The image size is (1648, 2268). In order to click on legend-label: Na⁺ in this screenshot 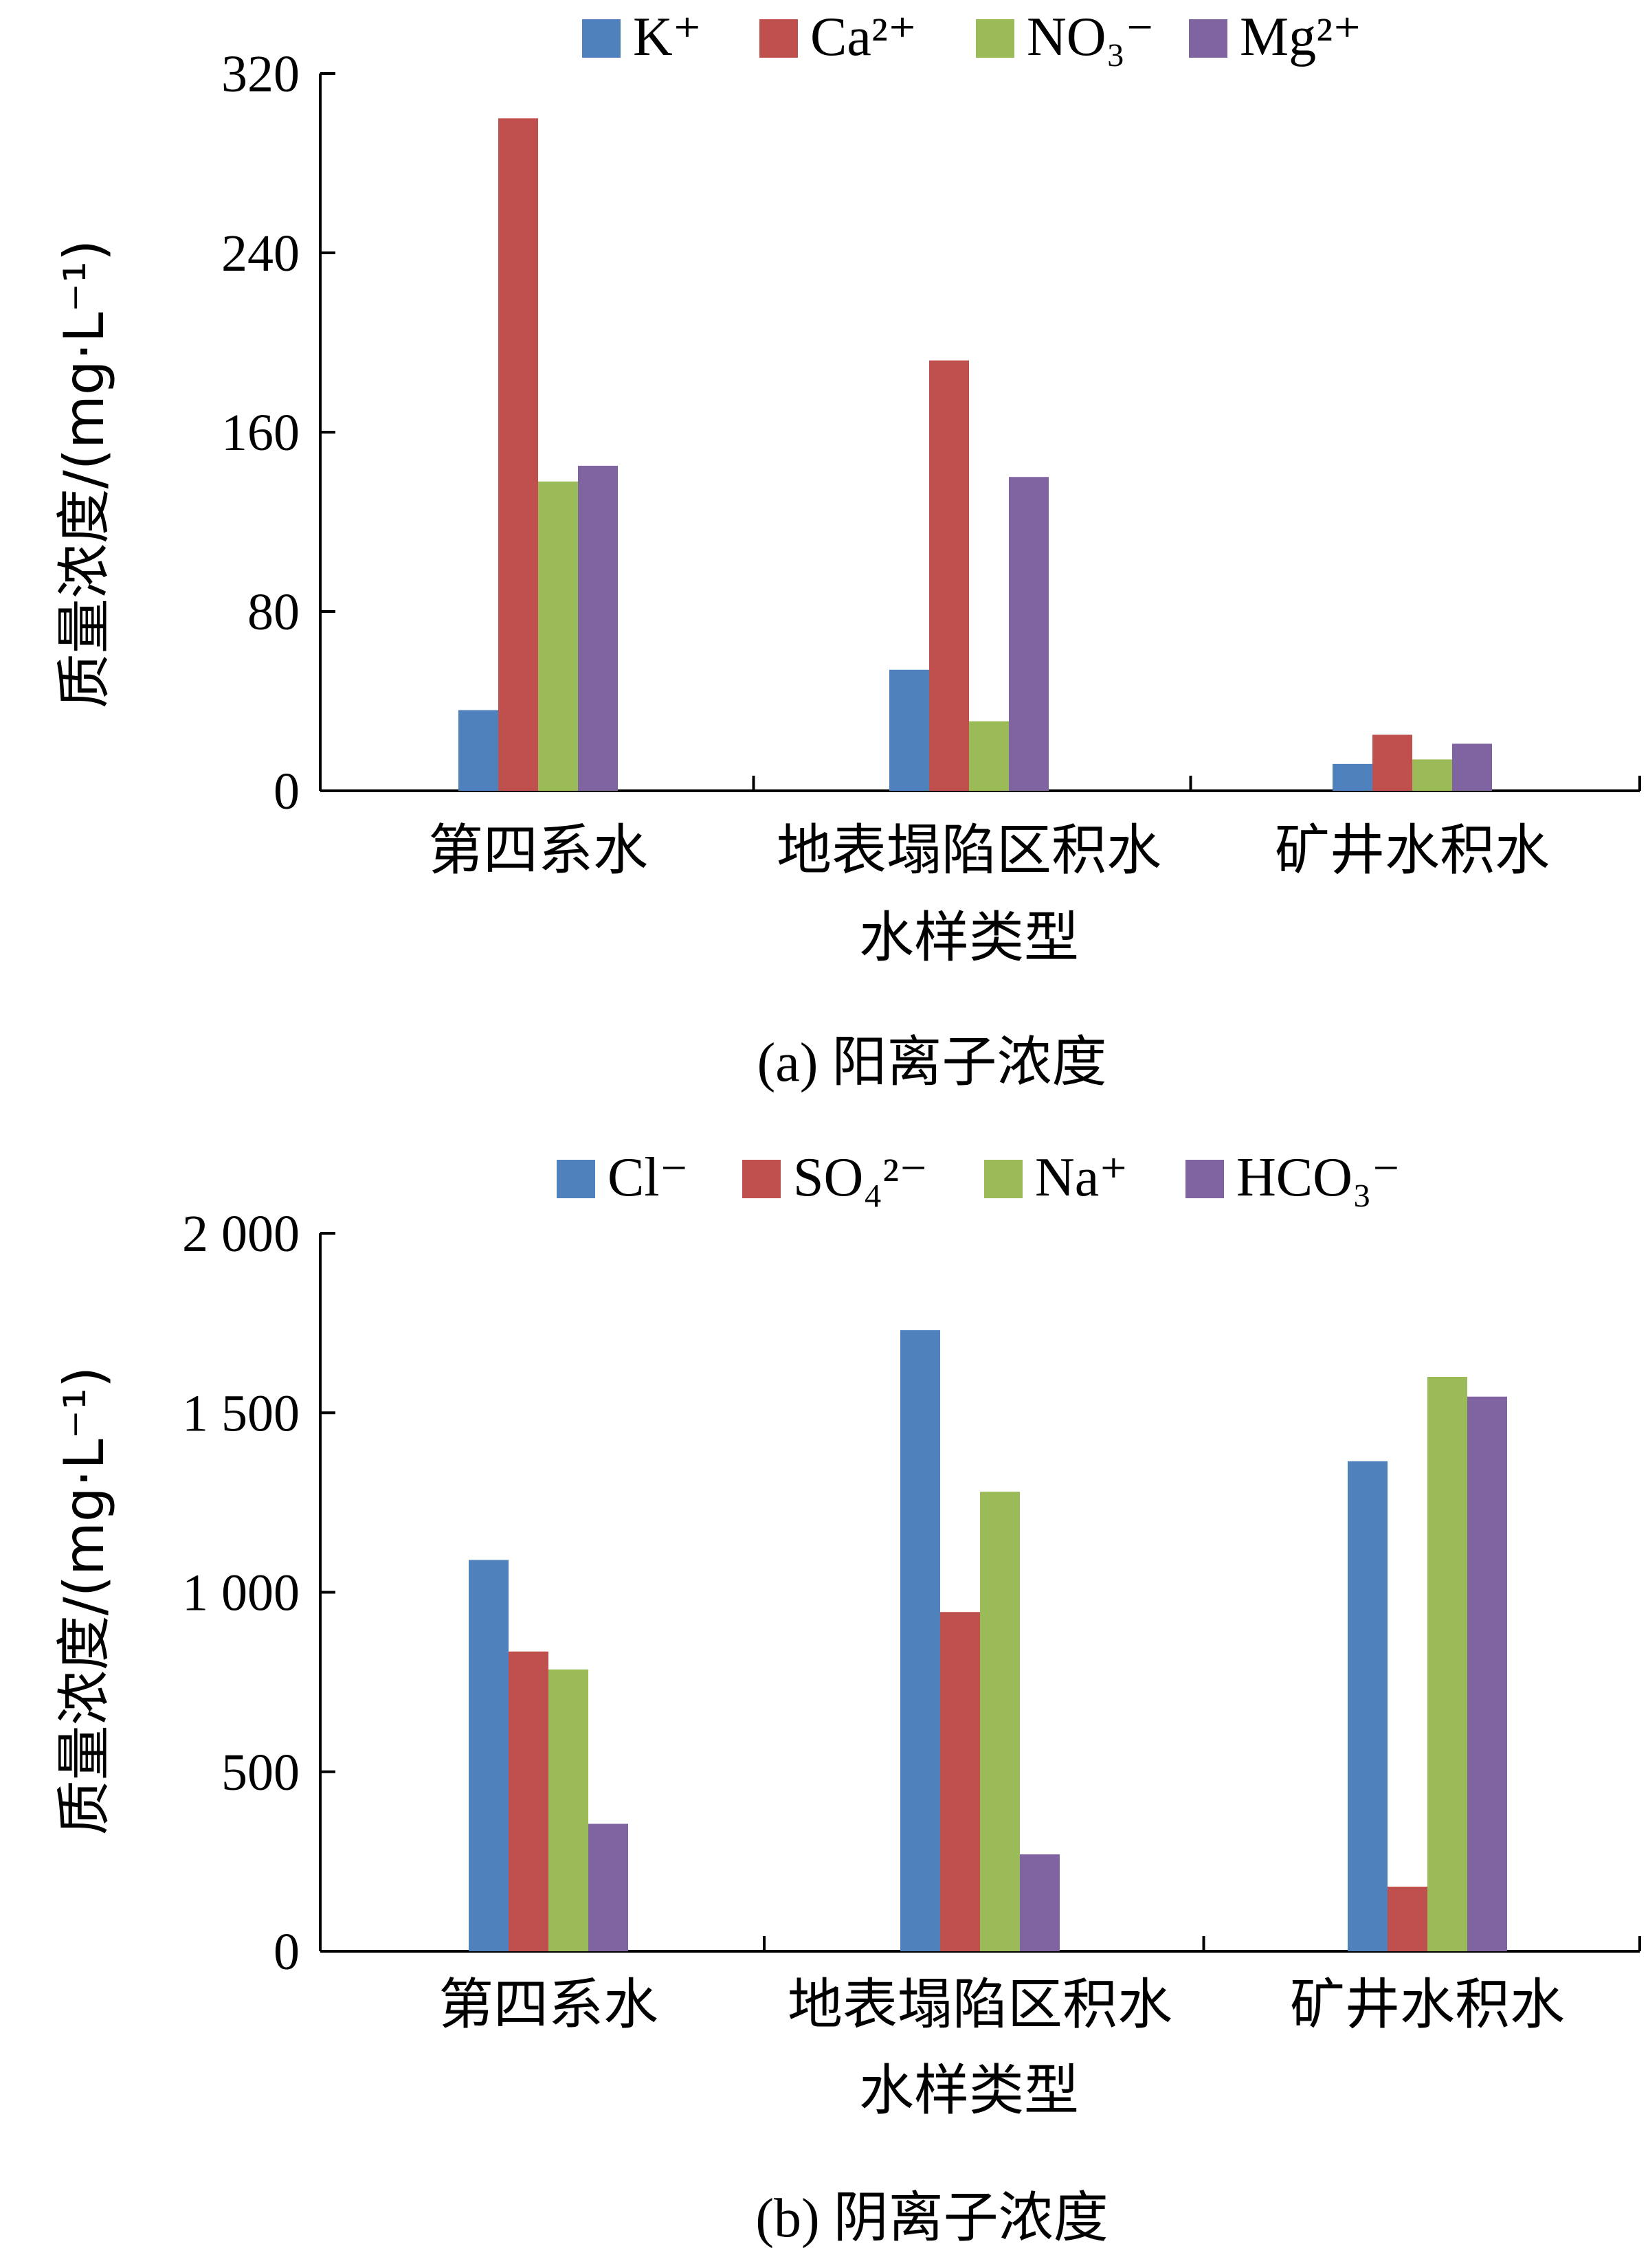, I will do `click(1081, 1177)`.